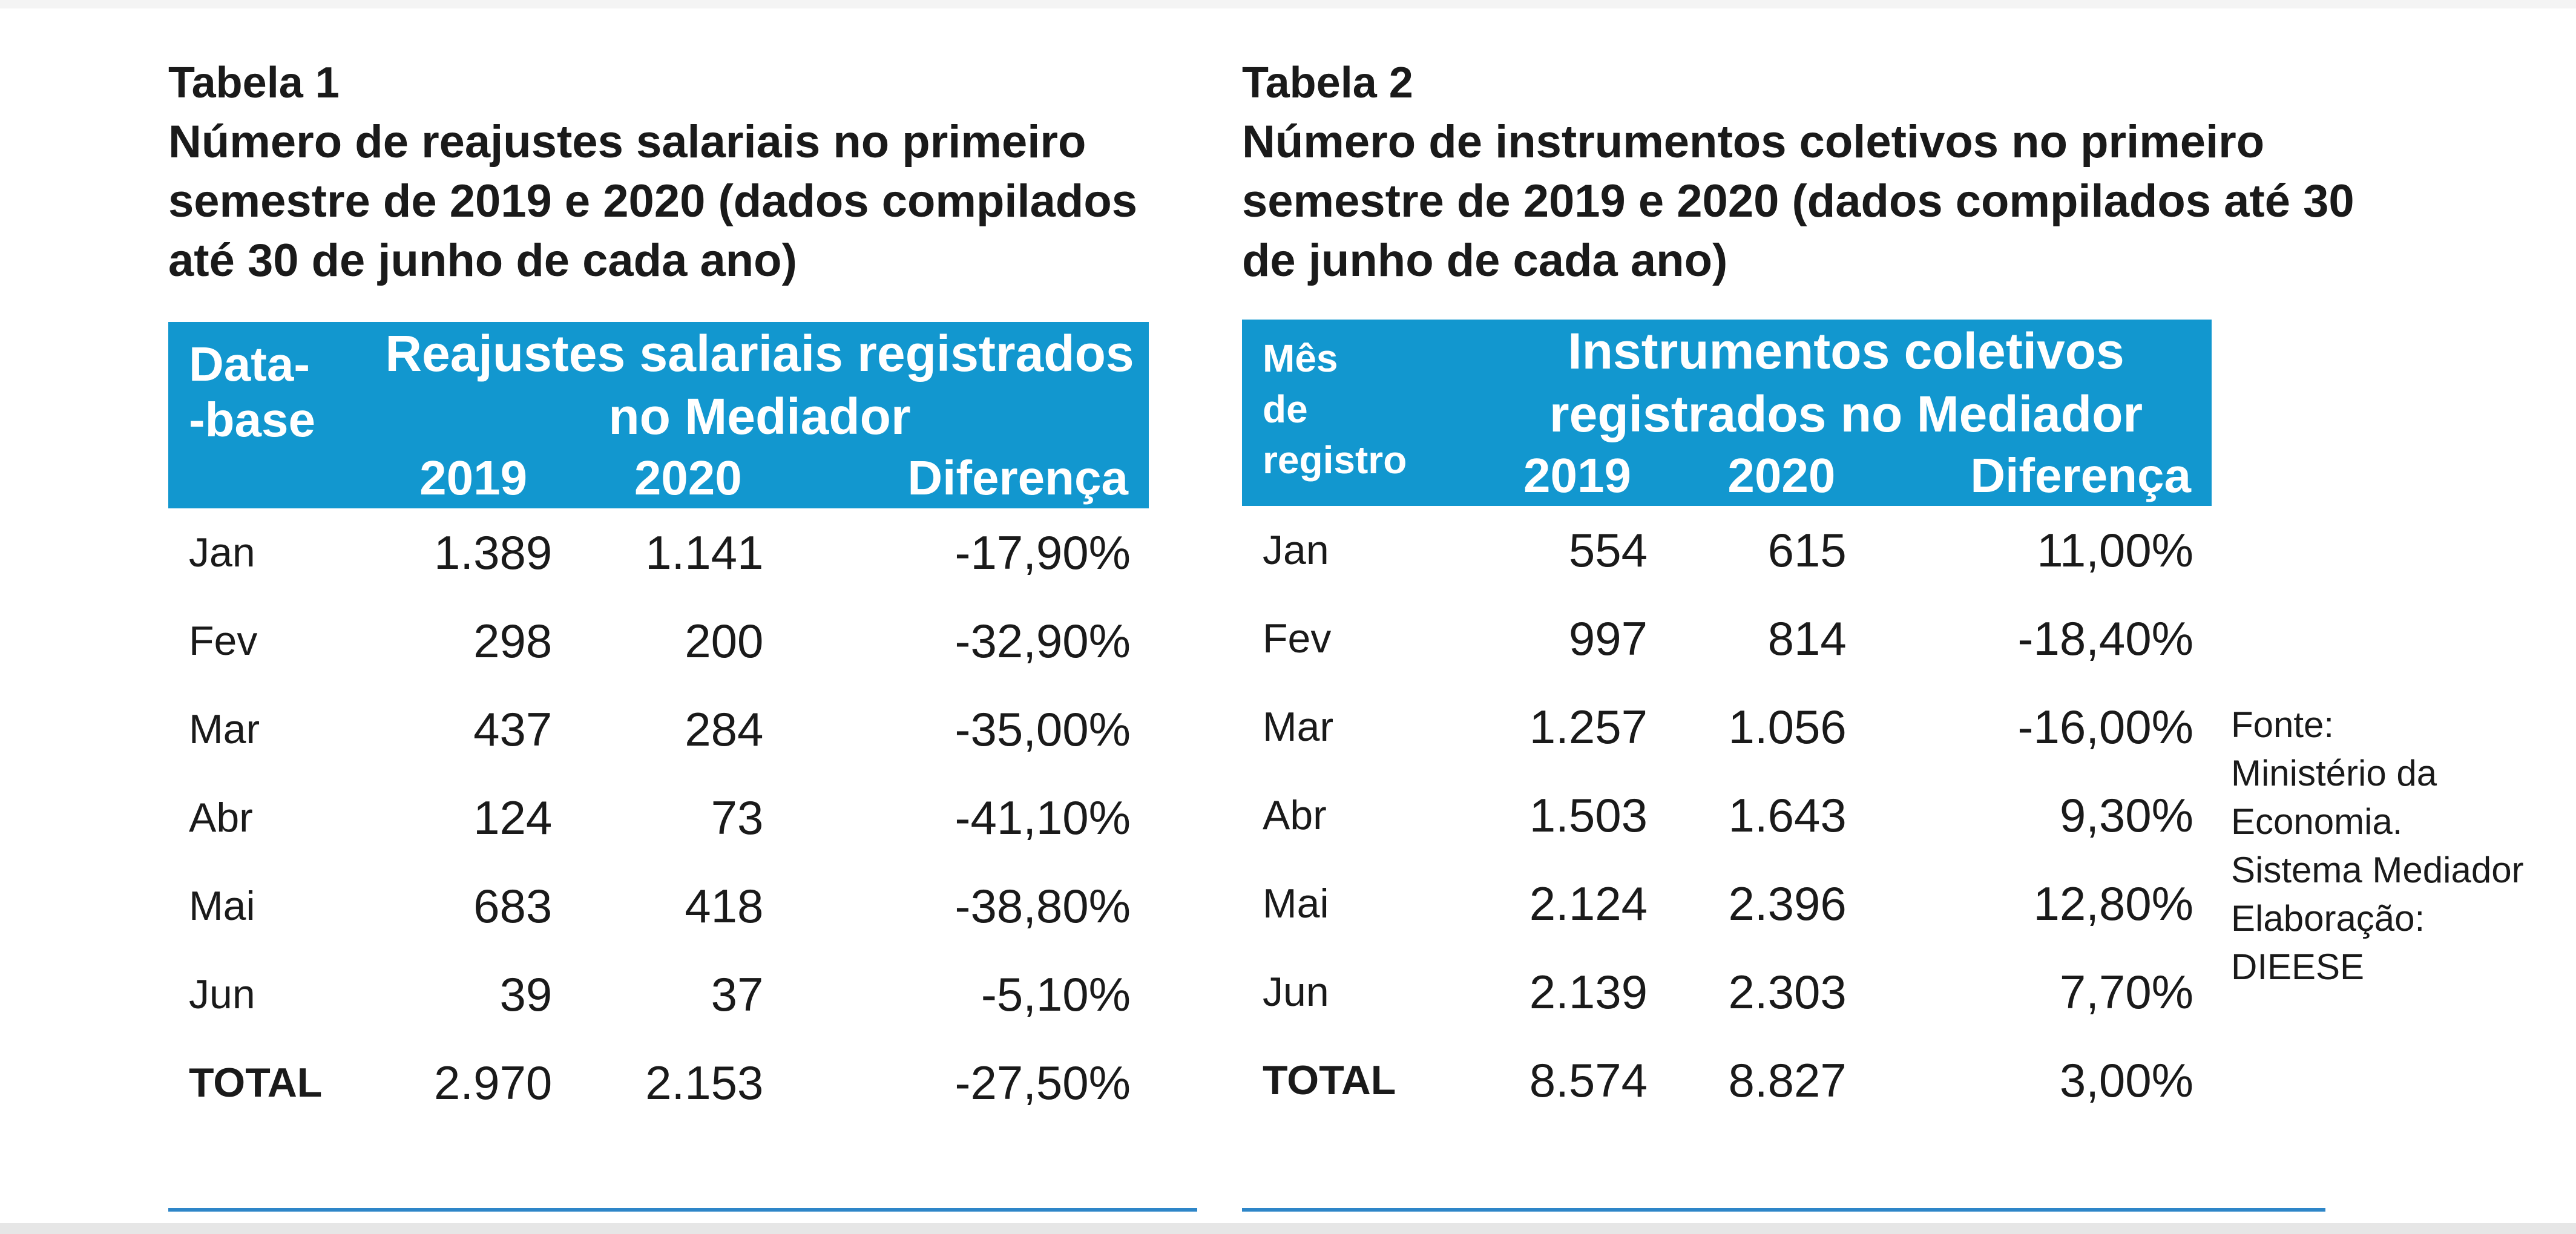  Describe the element at coordinates (1807, 638) in the screenshot. I see `value-2020-cell: 814` at that location.